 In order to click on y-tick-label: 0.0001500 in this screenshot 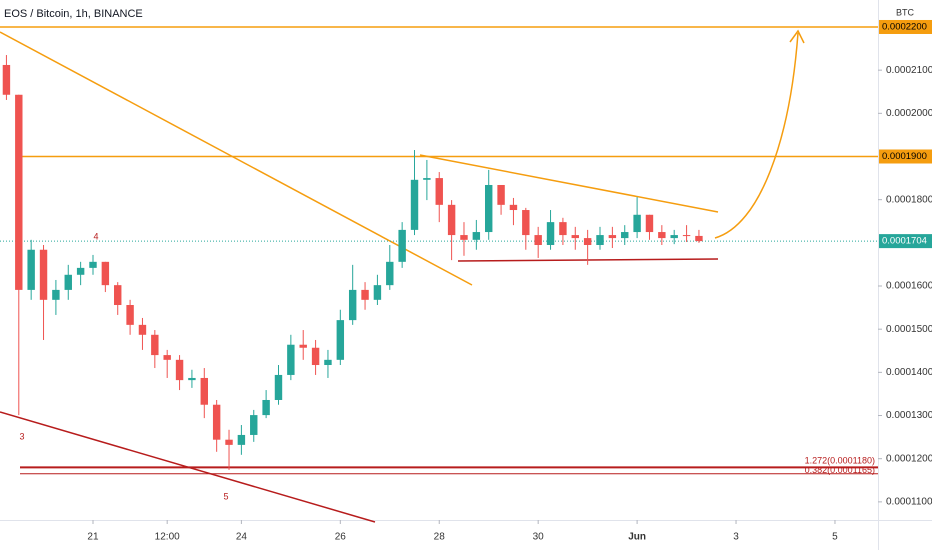, I will do `click(909, 329)`.